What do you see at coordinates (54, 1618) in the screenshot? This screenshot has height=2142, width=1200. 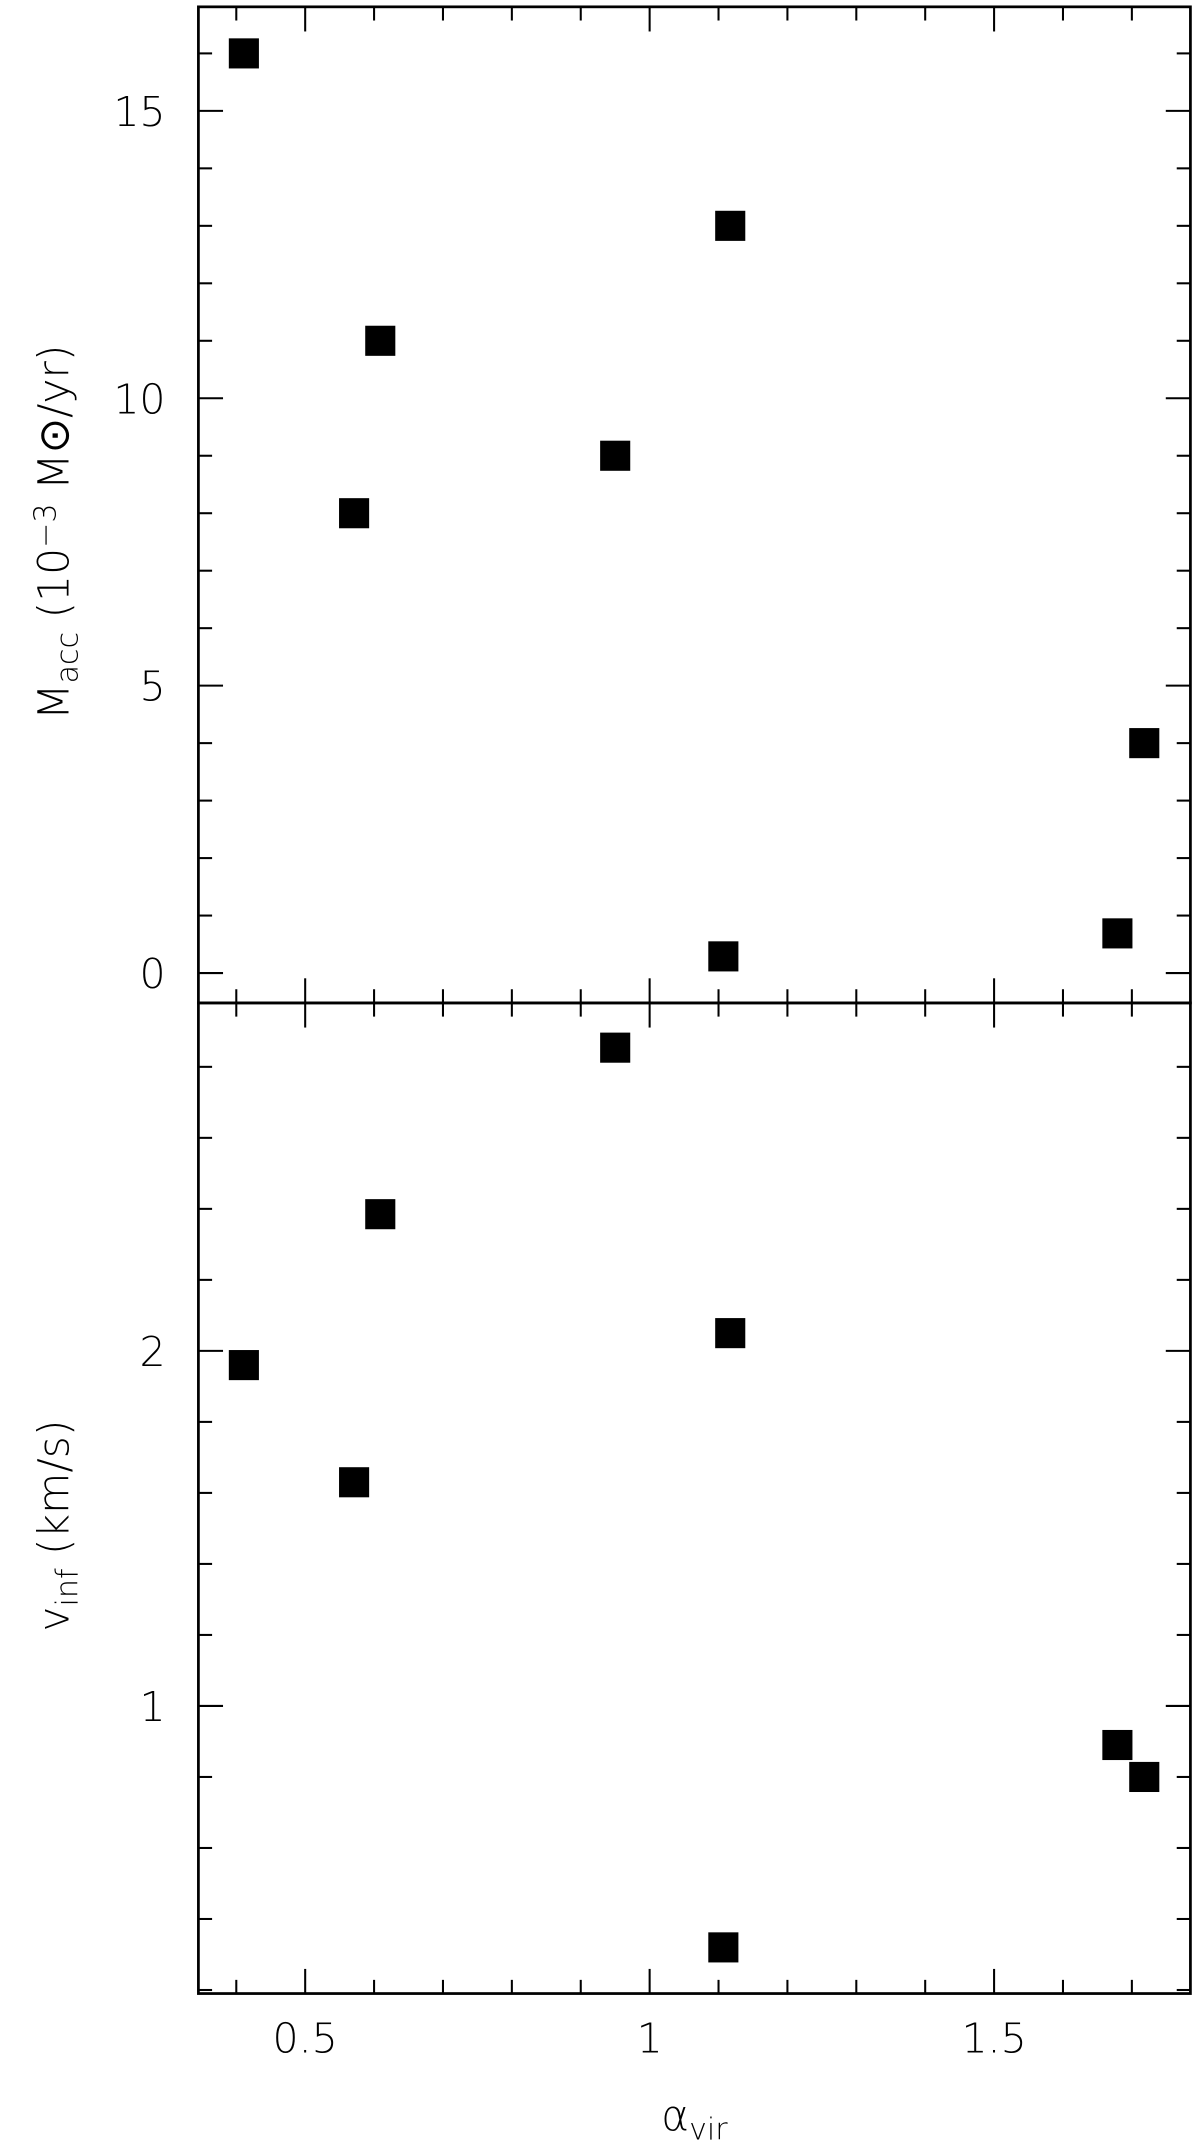 I see `label-part: v` at bounding box center [54, 1618].